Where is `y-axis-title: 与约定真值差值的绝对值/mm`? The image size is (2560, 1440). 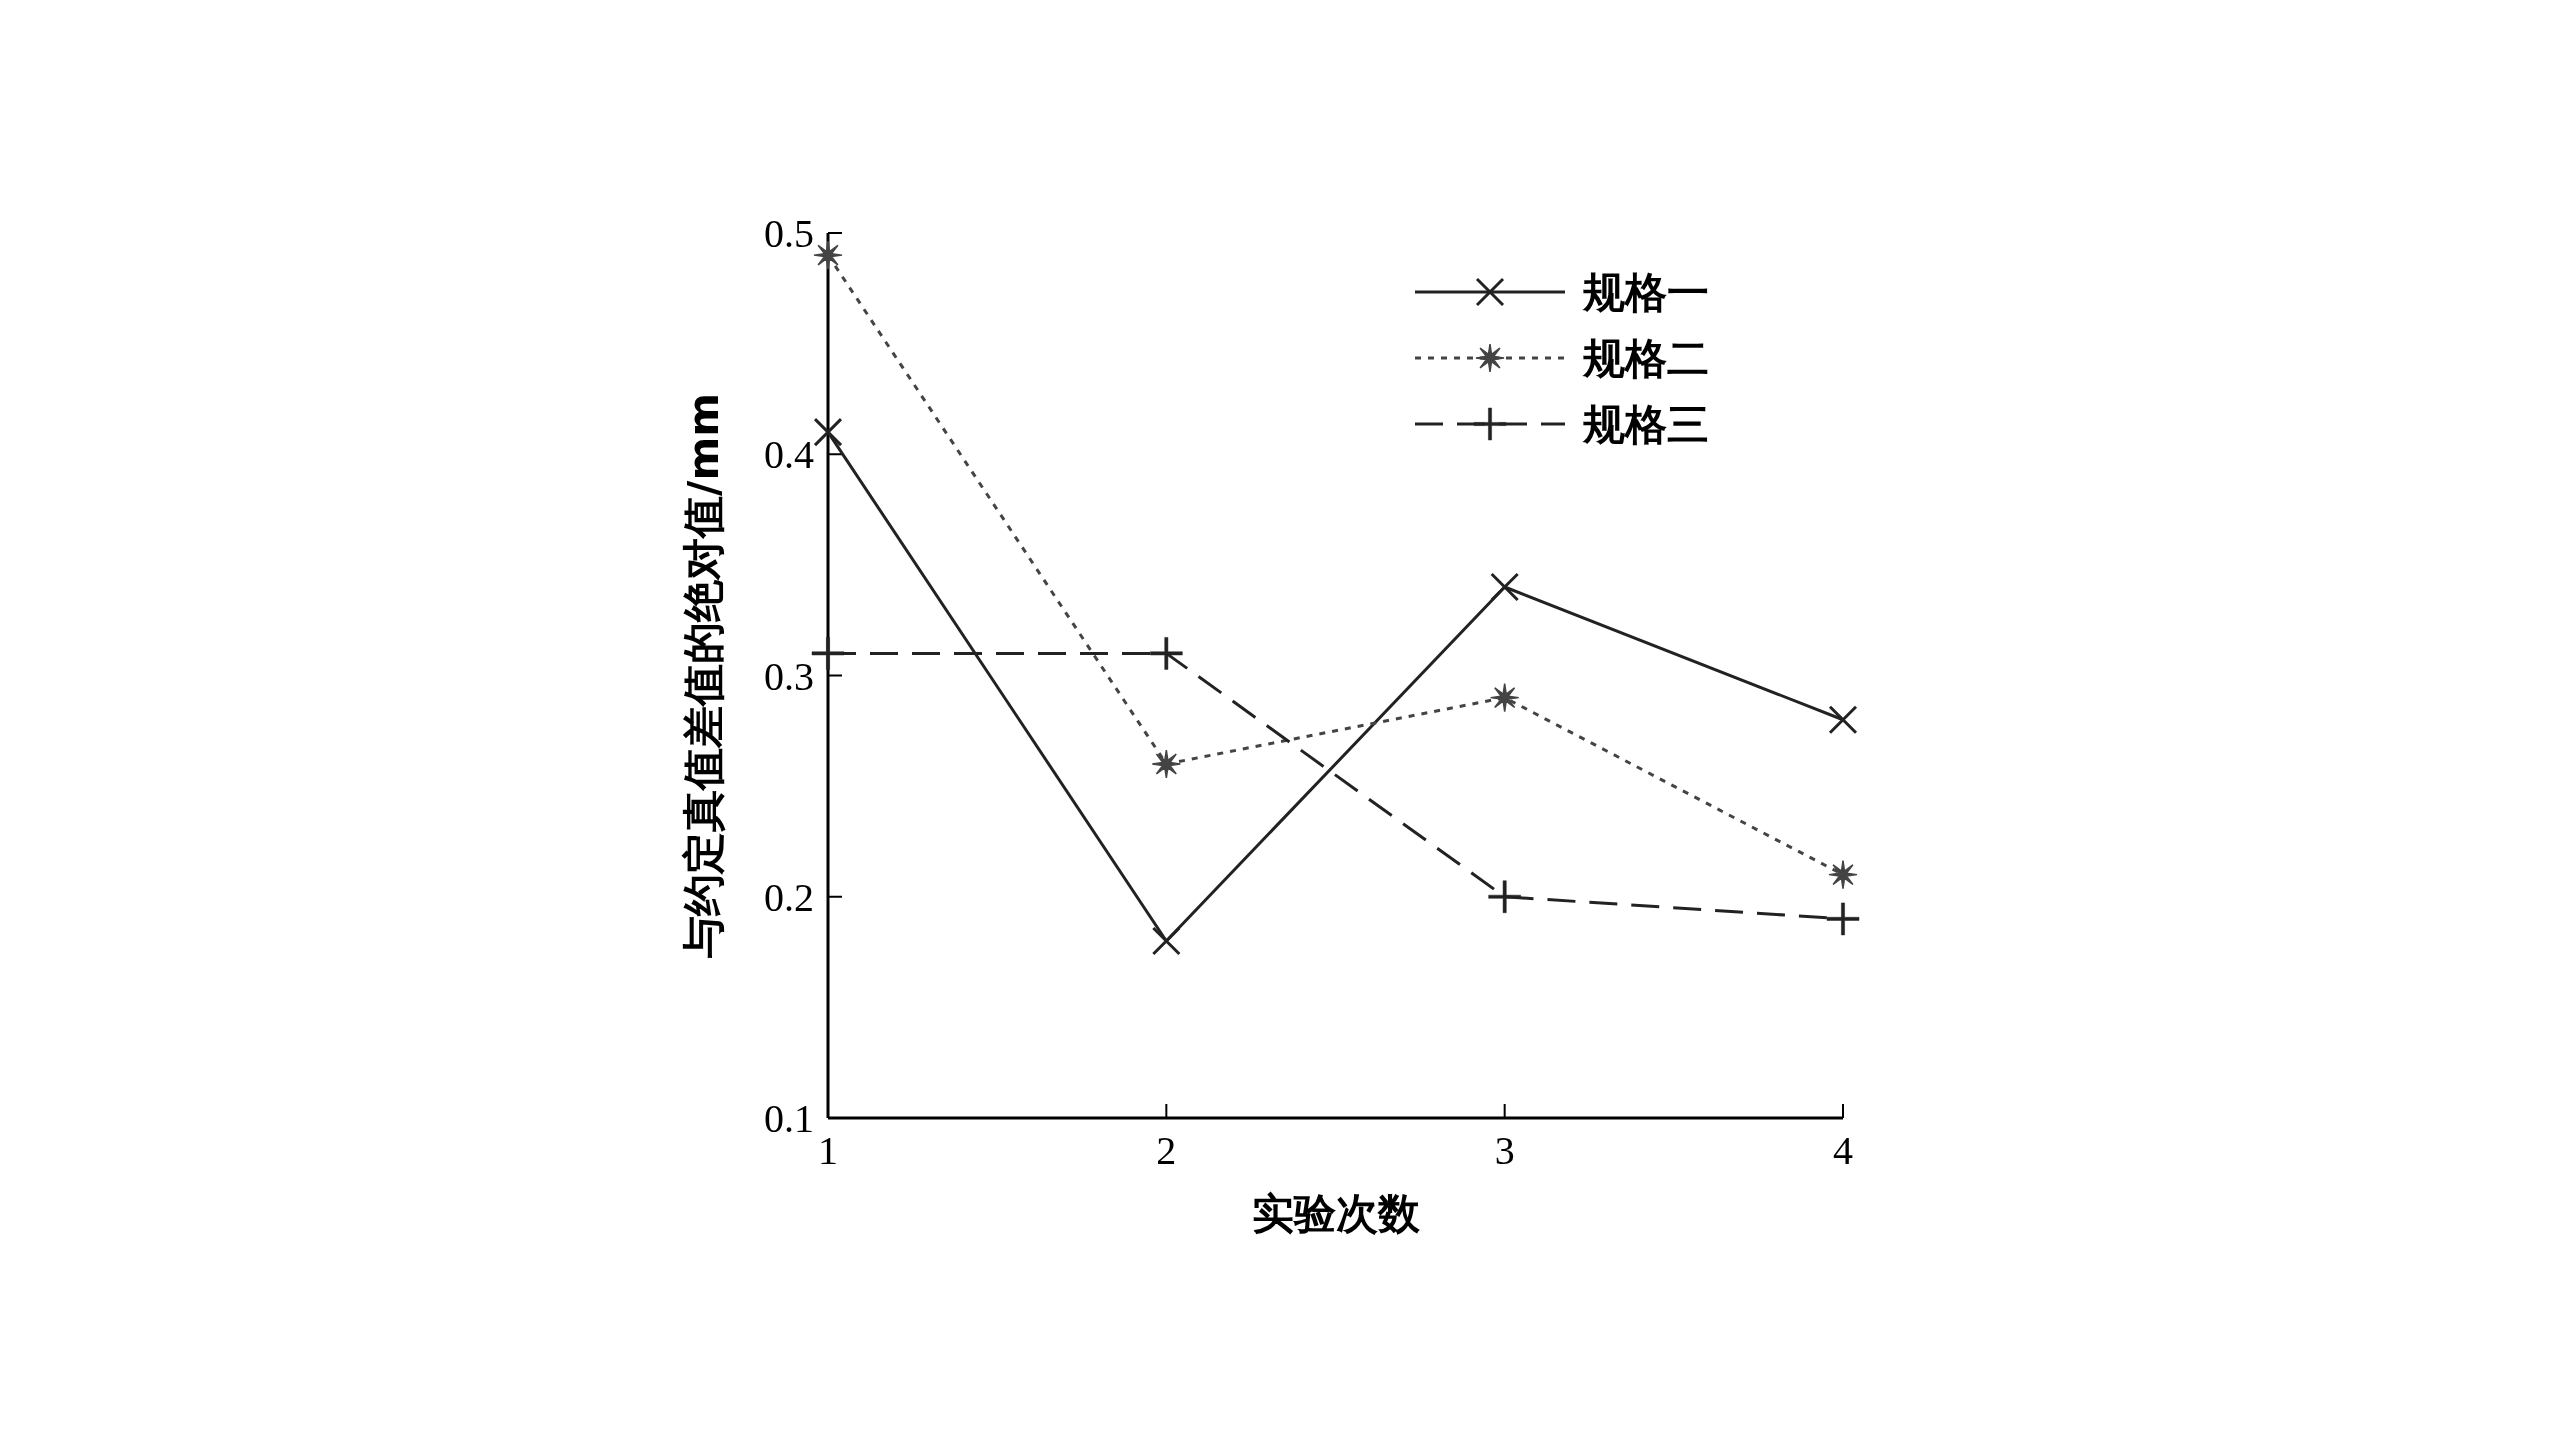 y-axis-title: 与约定真值差值的绝对值/mm is located at coordinates (703, 676).